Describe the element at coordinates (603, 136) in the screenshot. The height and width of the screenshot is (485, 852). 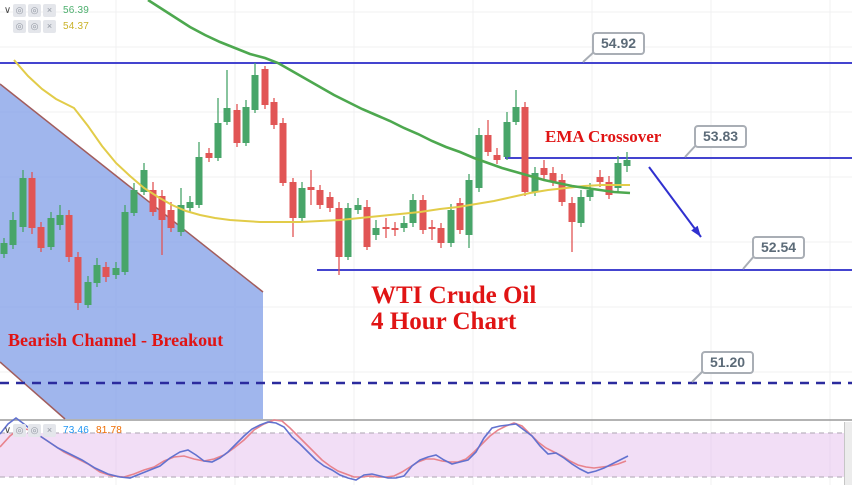
I see `annotation-ema-crossover: EMA Crossover` at that location.